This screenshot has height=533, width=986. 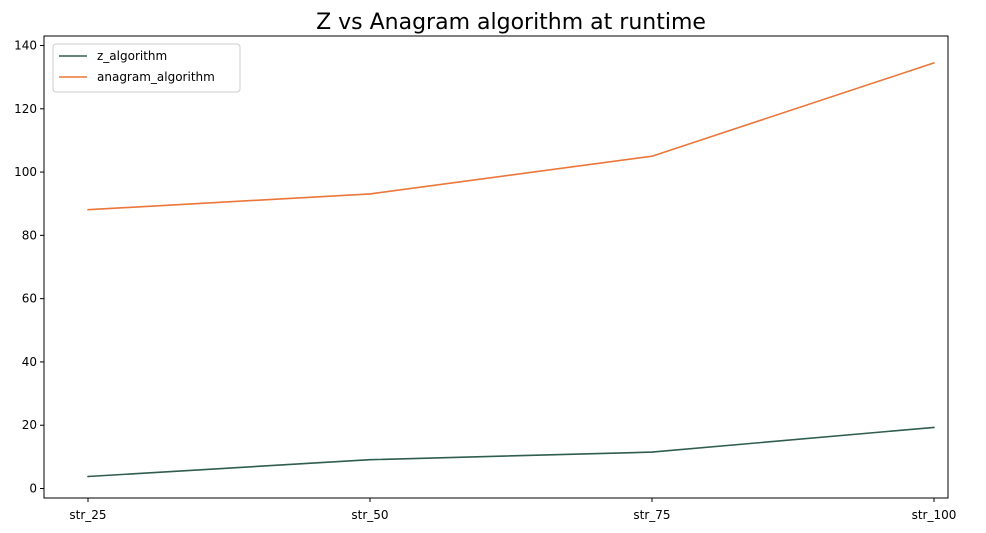 What do you see at coordinates (25, 172) in the screenshot?
I see `y-tick-label: 100` at bounding box center [25, 172].